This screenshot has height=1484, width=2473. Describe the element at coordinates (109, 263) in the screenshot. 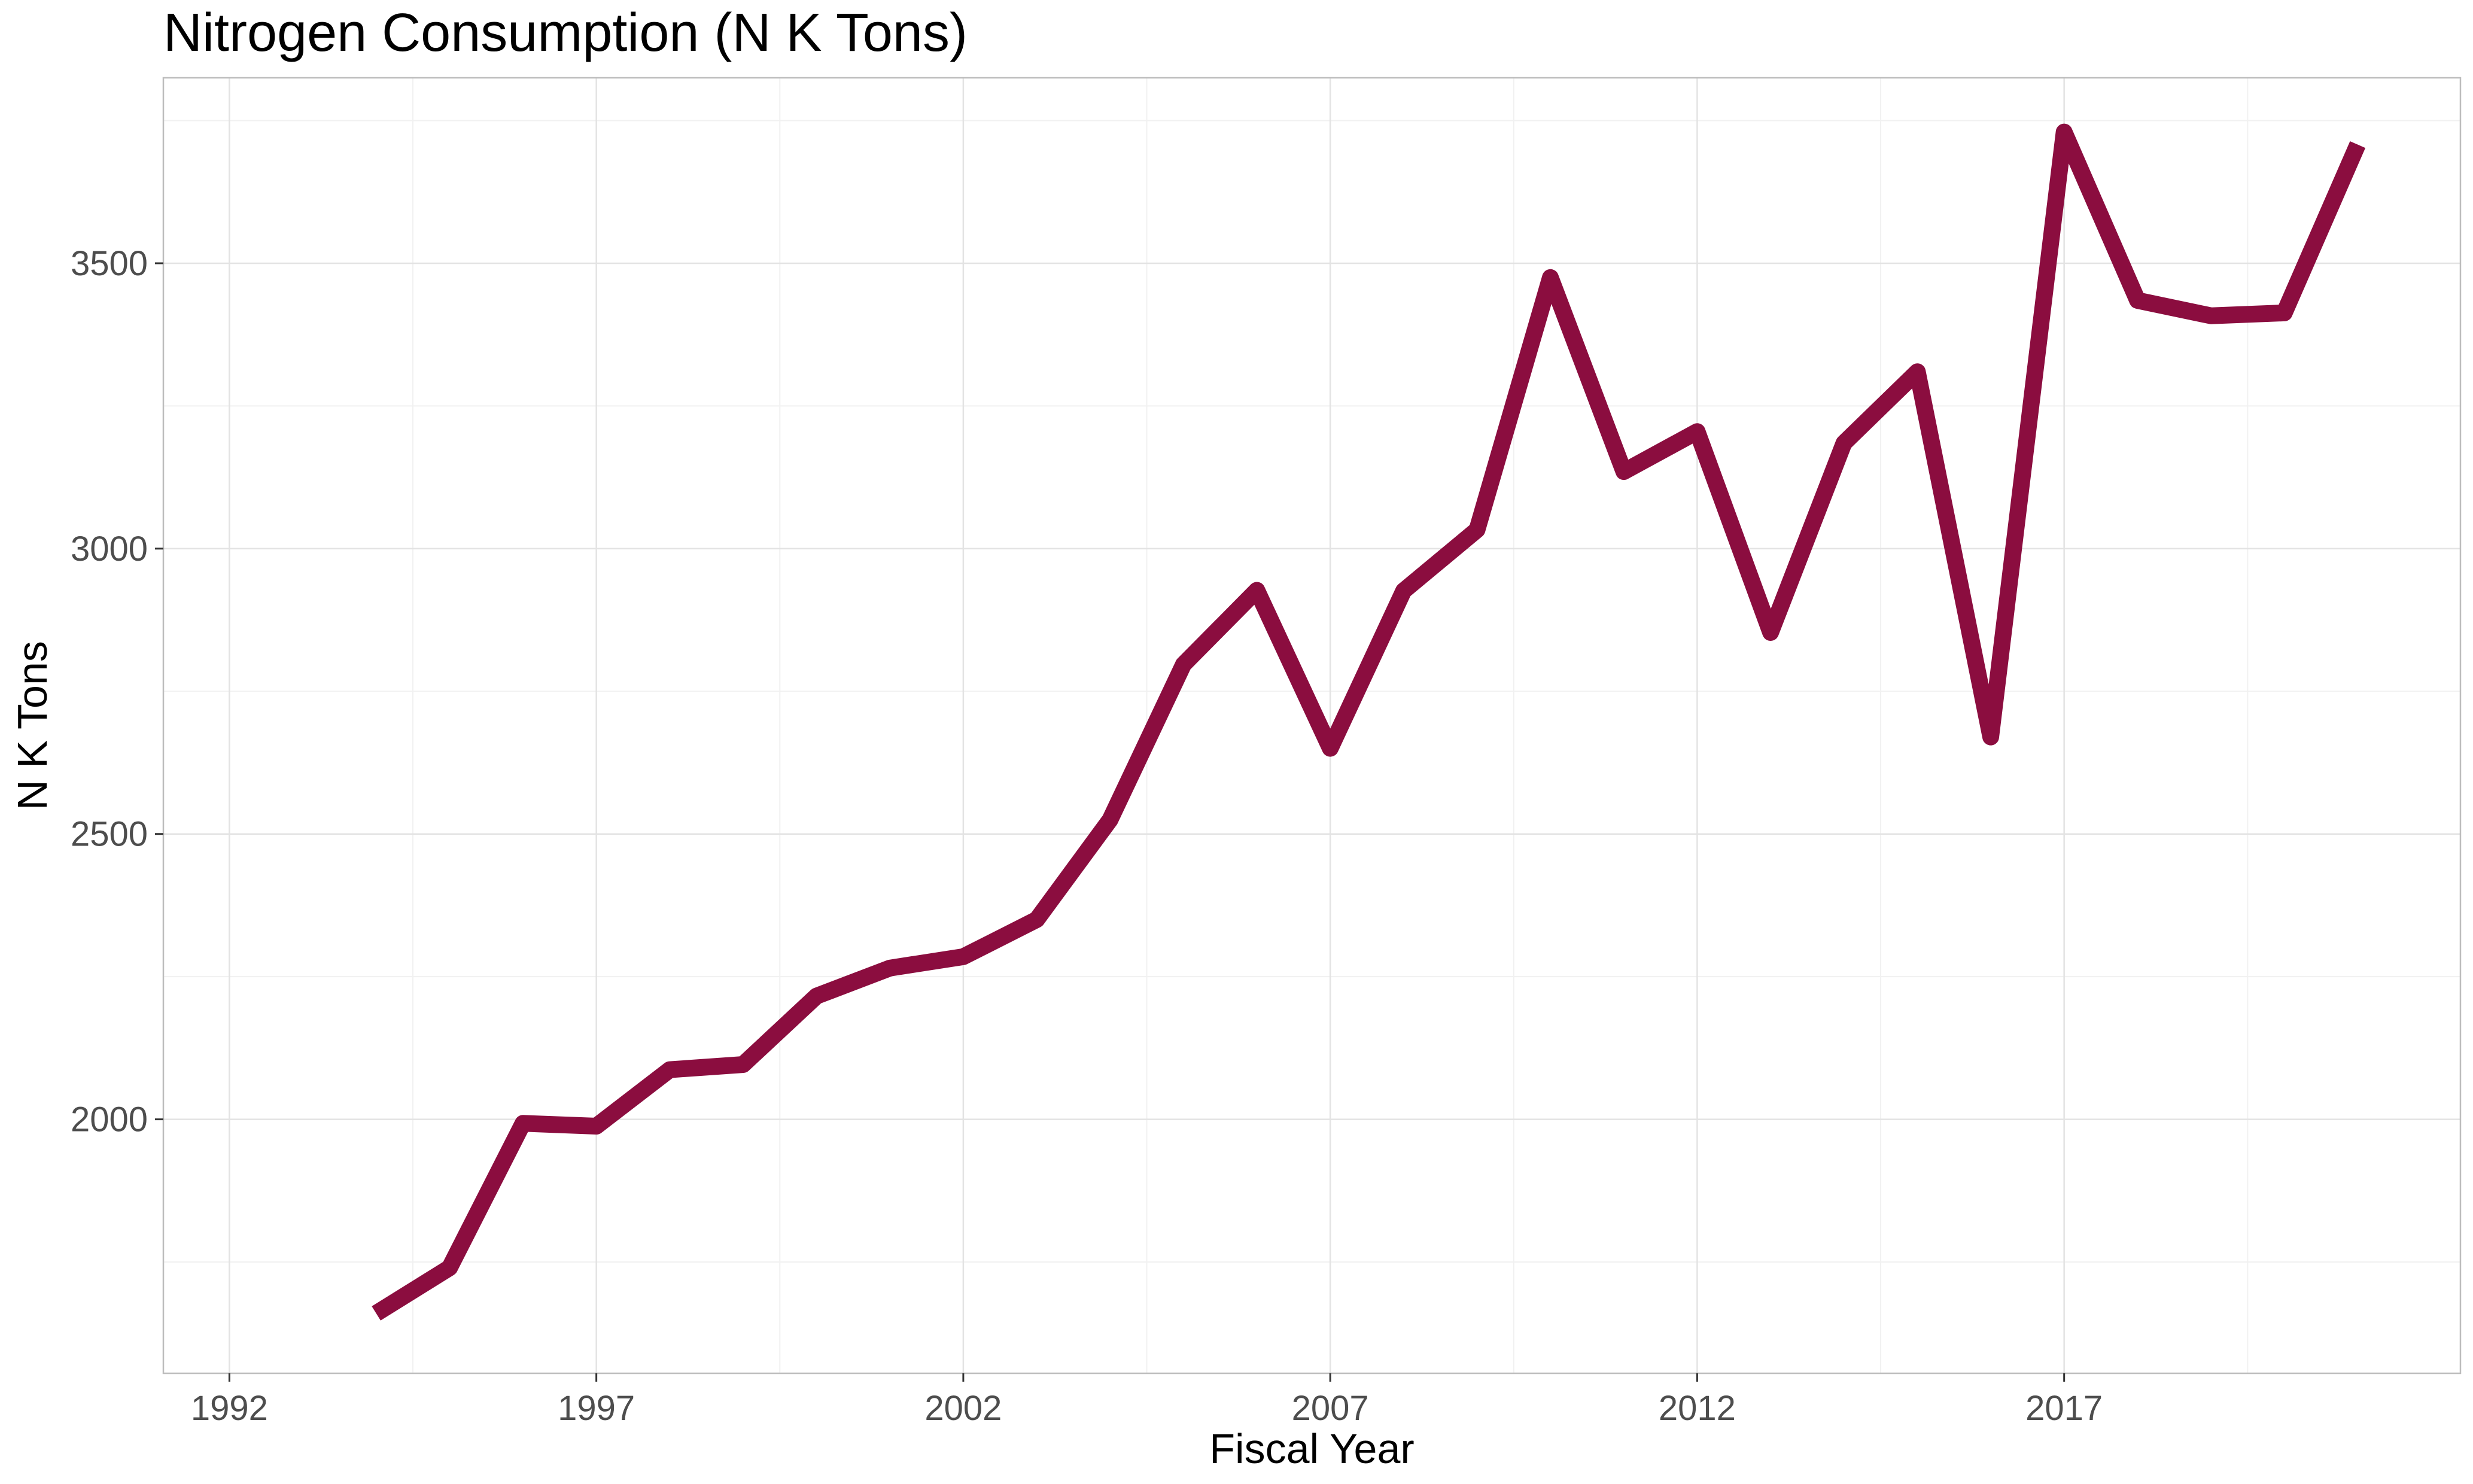

I see `y-tick-label: 3500` at that location.